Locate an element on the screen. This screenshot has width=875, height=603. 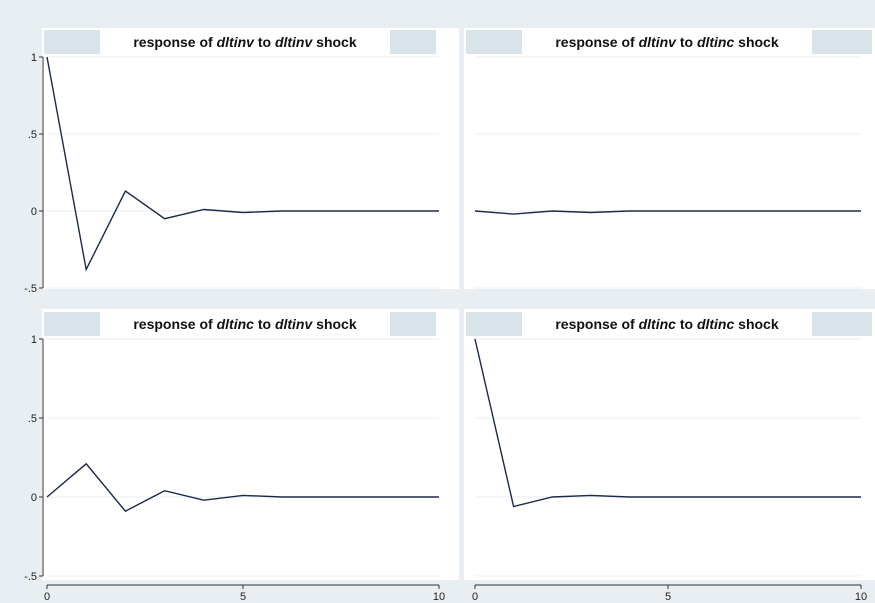
panel-title: response of dltinv to dltinv shock is located at coordinates (245, 42).